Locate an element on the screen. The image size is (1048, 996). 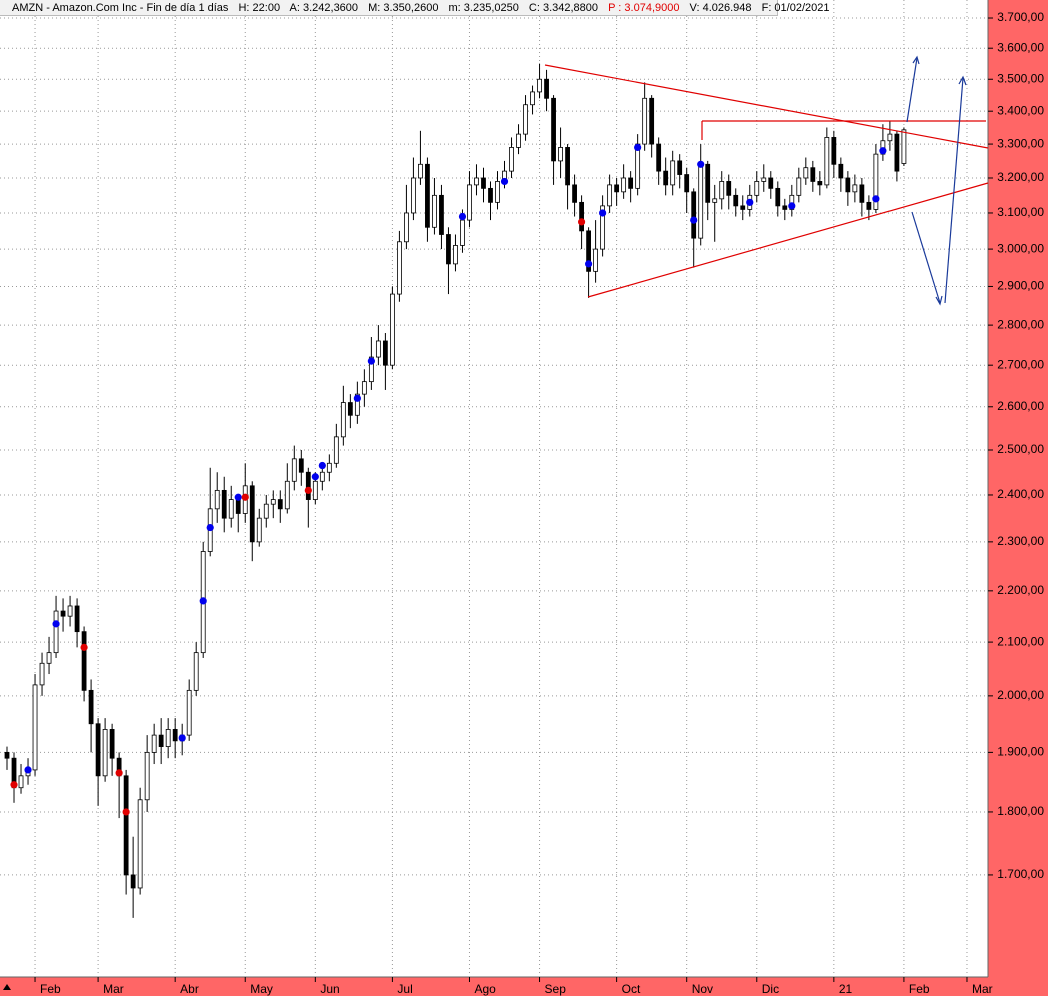
y-tick-label: 3.500,00 is located at coordinates (1020, 78).